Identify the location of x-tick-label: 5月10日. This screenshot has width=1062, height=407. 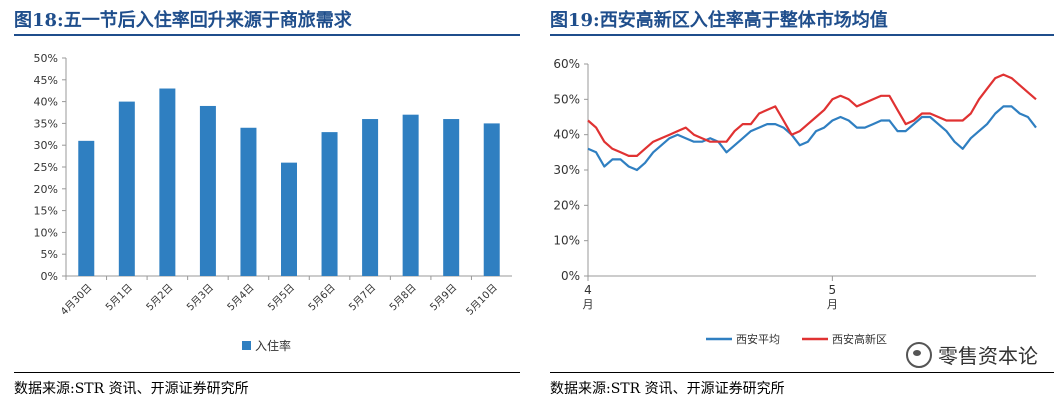
(482, 300).